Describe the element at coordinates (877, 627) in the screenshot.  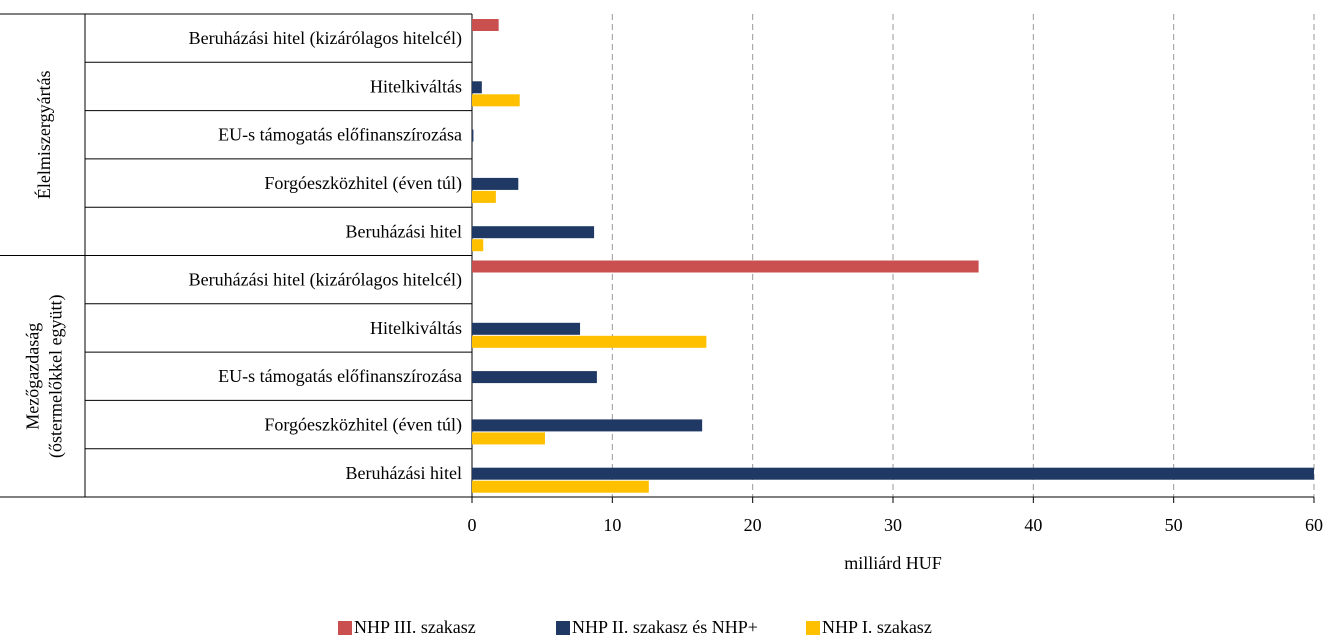
I see `legend-label: NHP I. szakasz` at that location.